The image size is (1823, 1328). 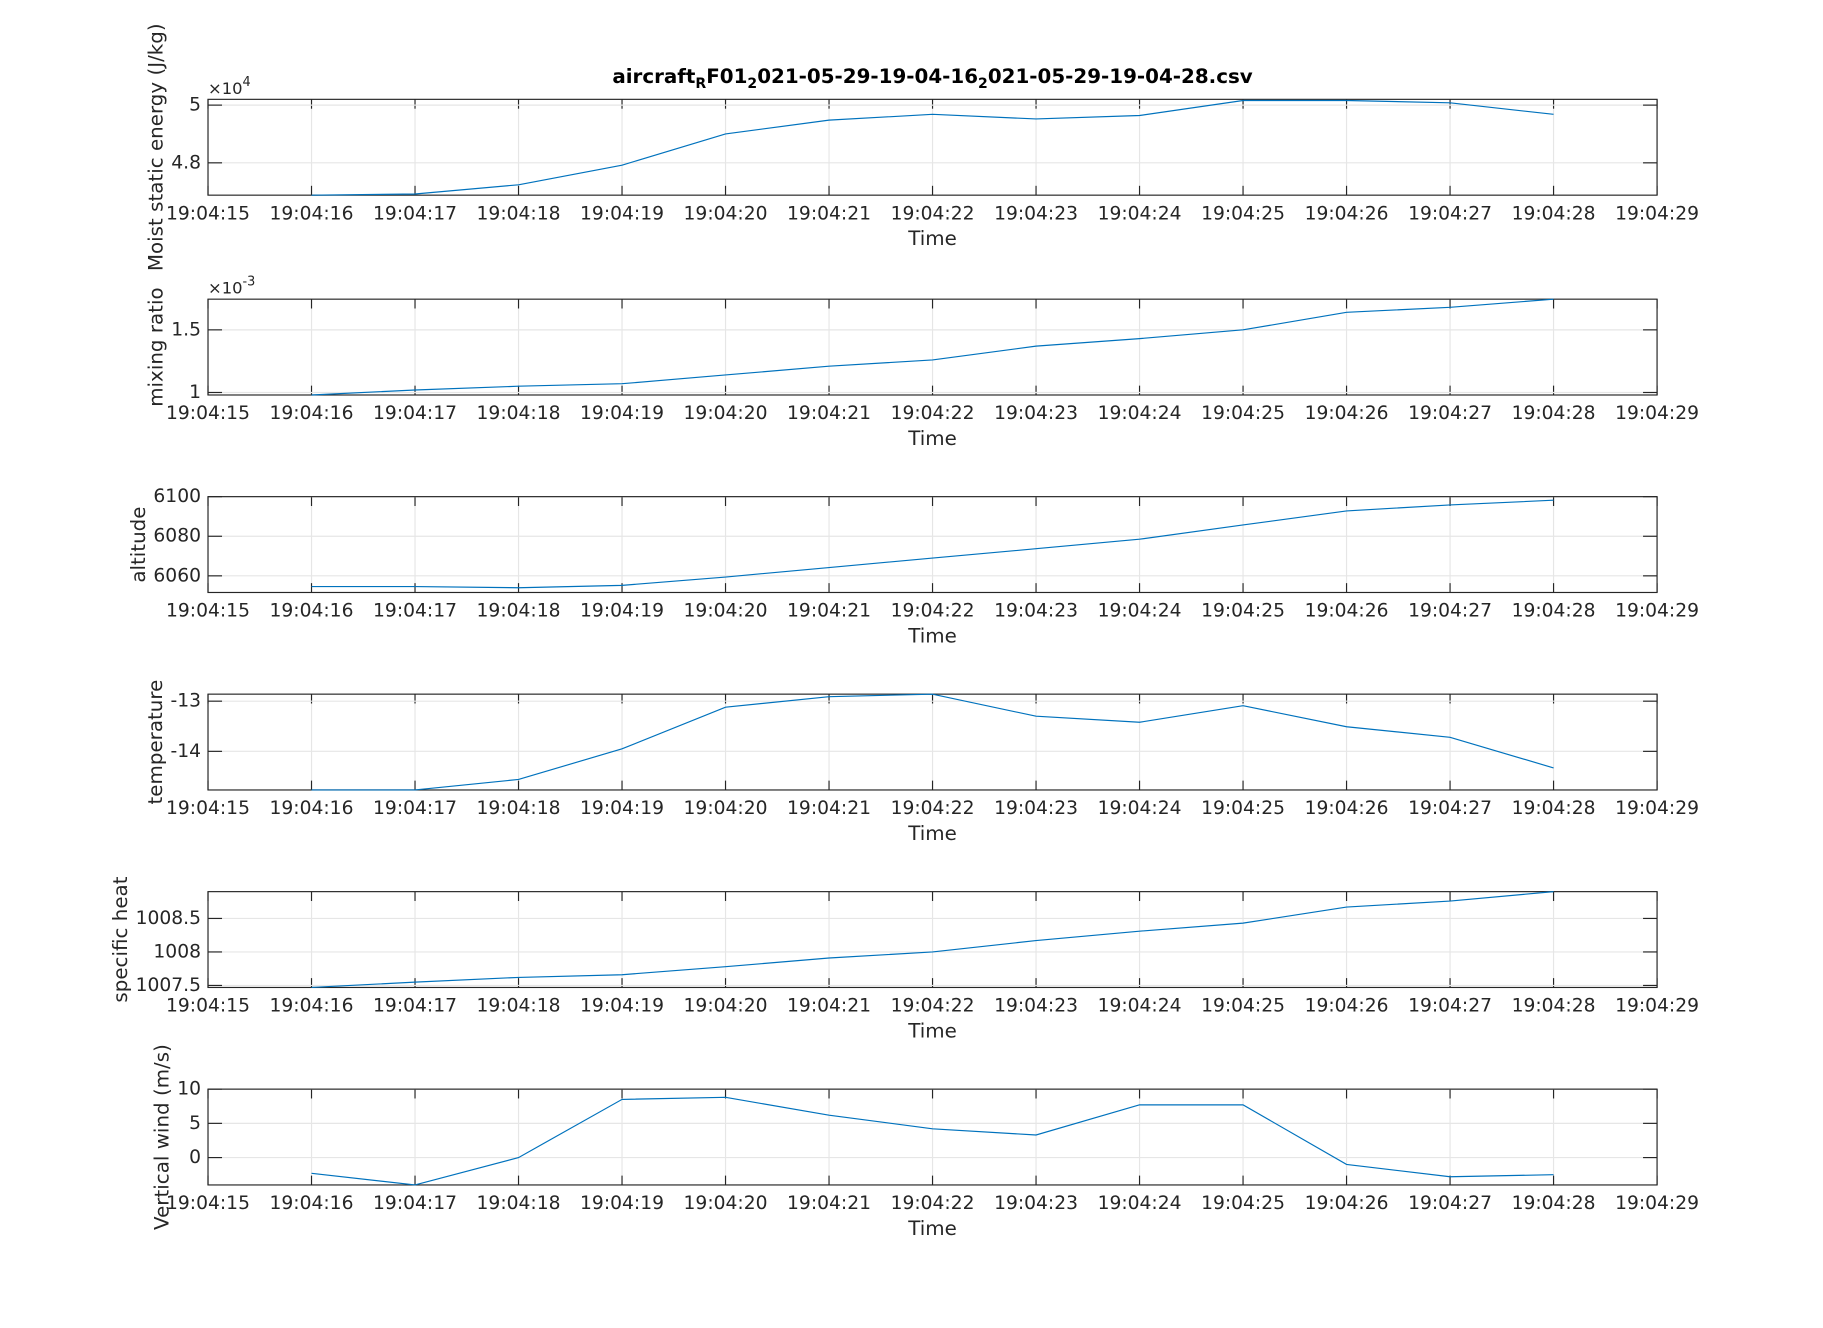 What do you see at coordinates (177, 496) in the screenshot?
I see `y-tick-label: 6100` at bounding box center [177, 496].